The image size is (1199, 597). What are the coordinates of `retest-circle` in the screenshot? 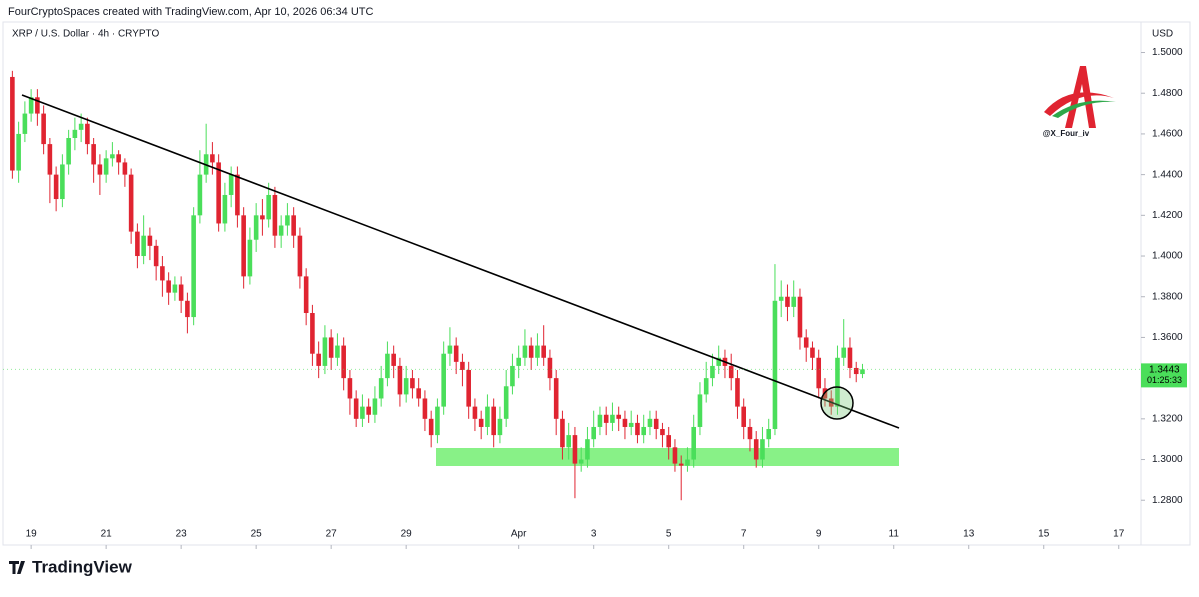 It's located at (837, 403).